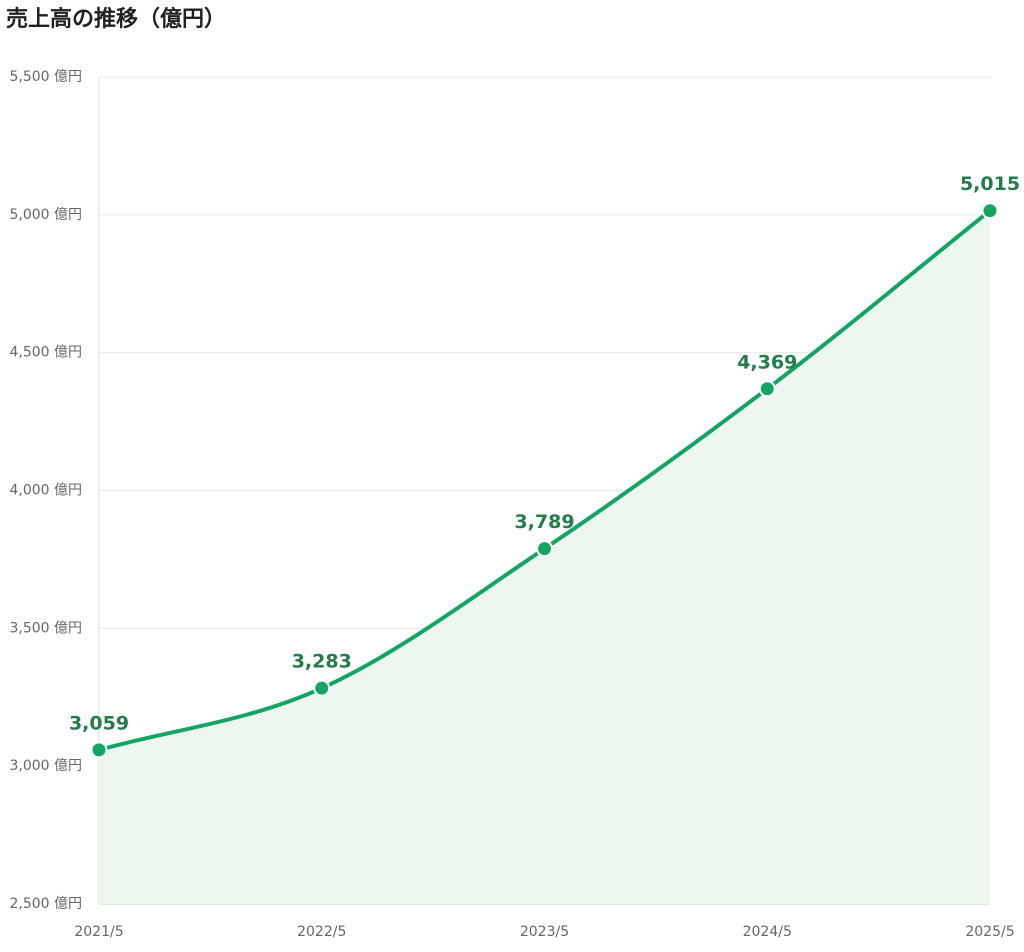 The width and height of the screenshot is (1024, 952). I want to click on y-tick-label: 3,000 億円, so click(45, 766).